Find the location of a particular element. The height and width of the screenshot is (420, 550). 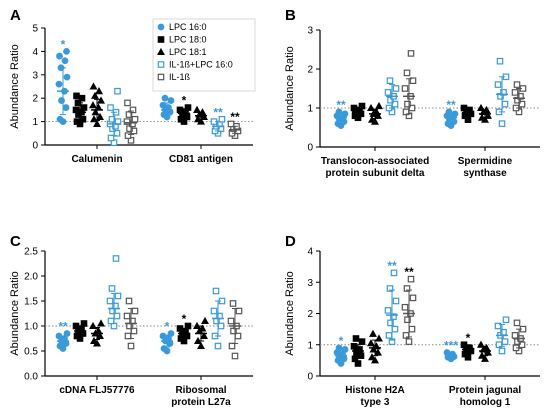

y-tick-label: 4 is located at coordinates (35, 52).